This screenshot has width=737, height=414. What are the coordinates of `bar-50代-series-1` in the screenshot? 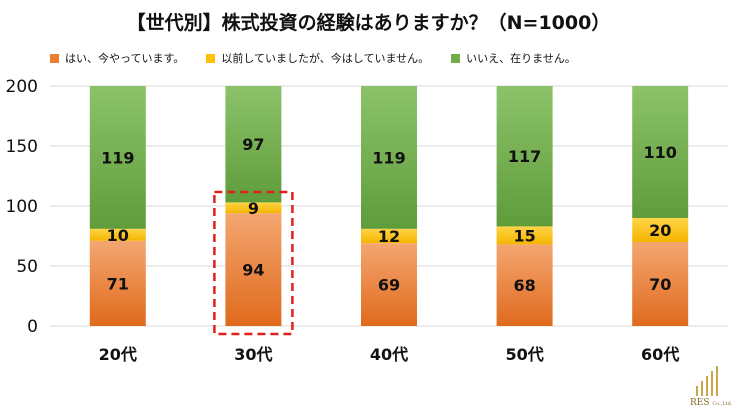 It's located at (524, 235).